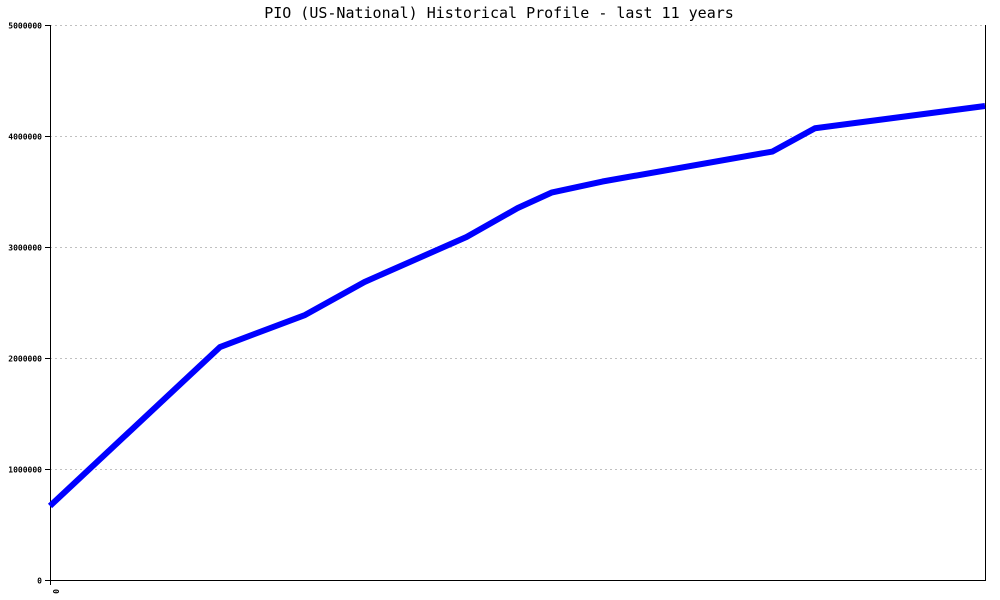  What do you see at coordinates (39, 581) in the screenshot?
I see `y-tick-label: 0` at bounding box center [39, 581].